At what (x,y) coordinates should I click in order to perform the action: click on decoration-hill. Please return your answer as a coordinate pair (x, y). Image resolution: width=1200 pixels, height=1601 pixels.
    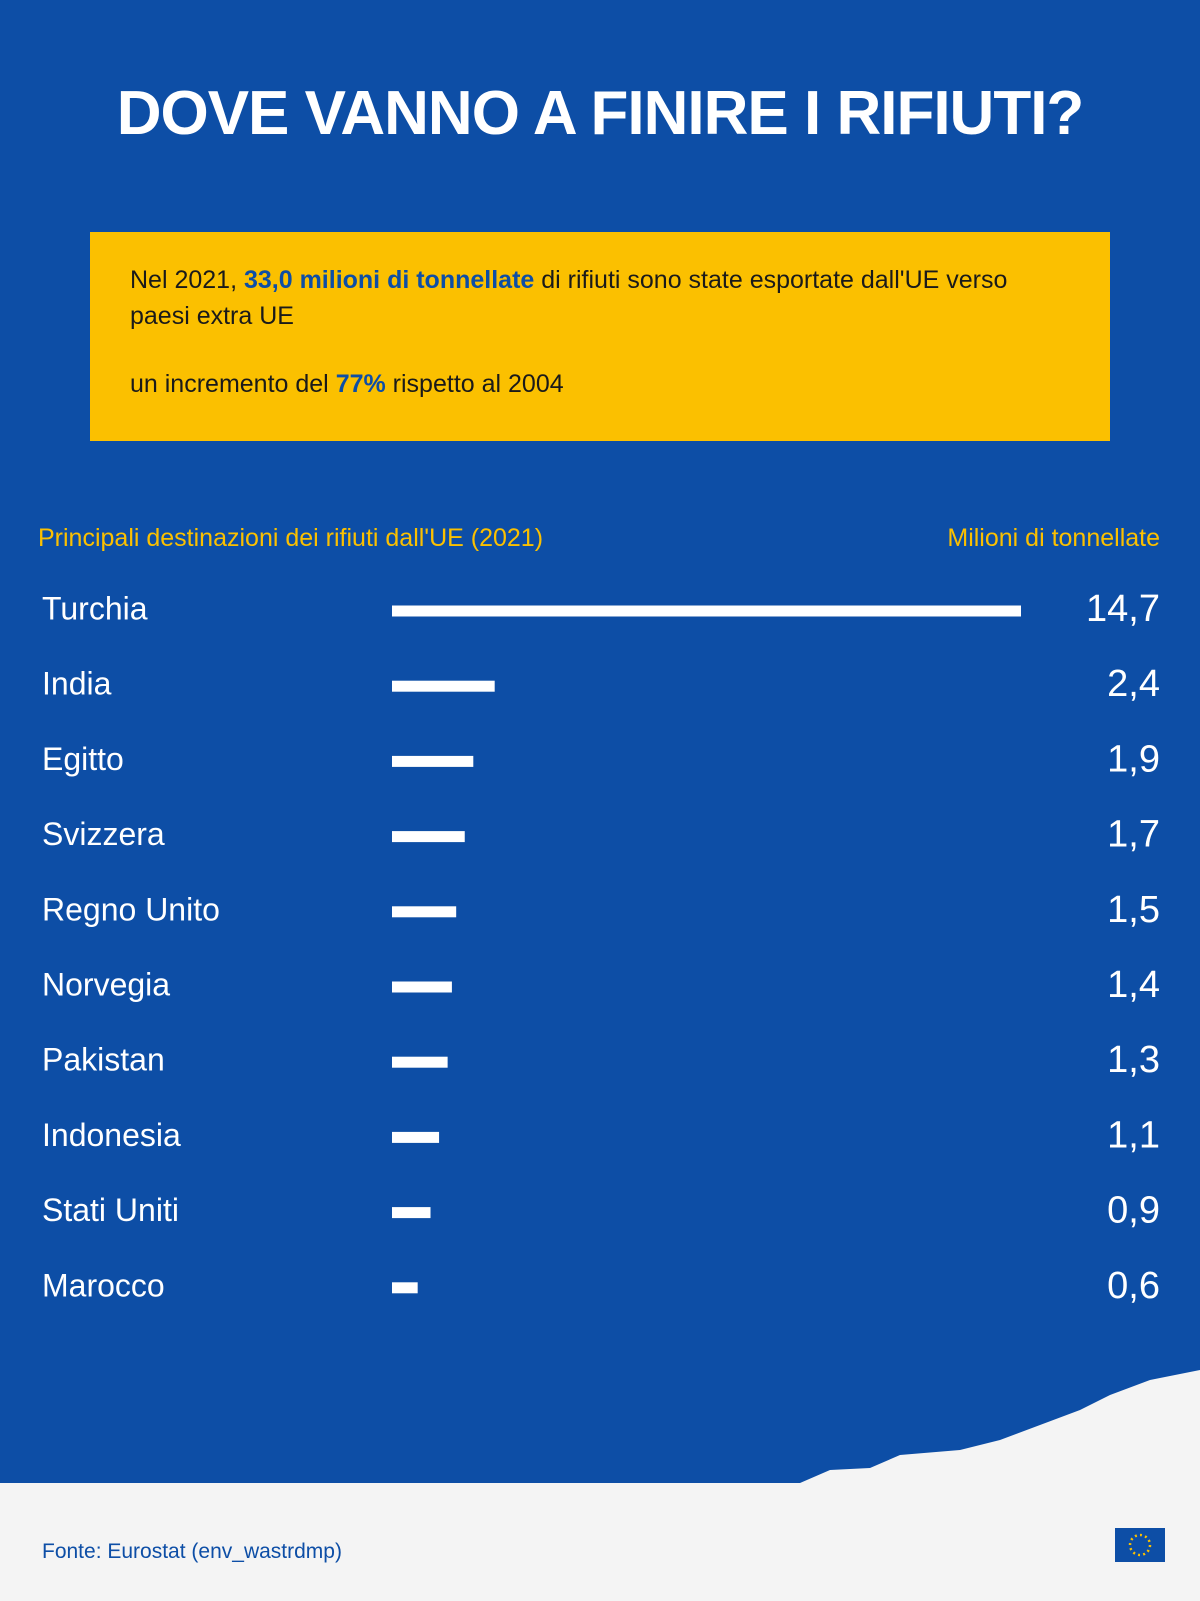
    Looking at the image, I should click on (1000, 1426).